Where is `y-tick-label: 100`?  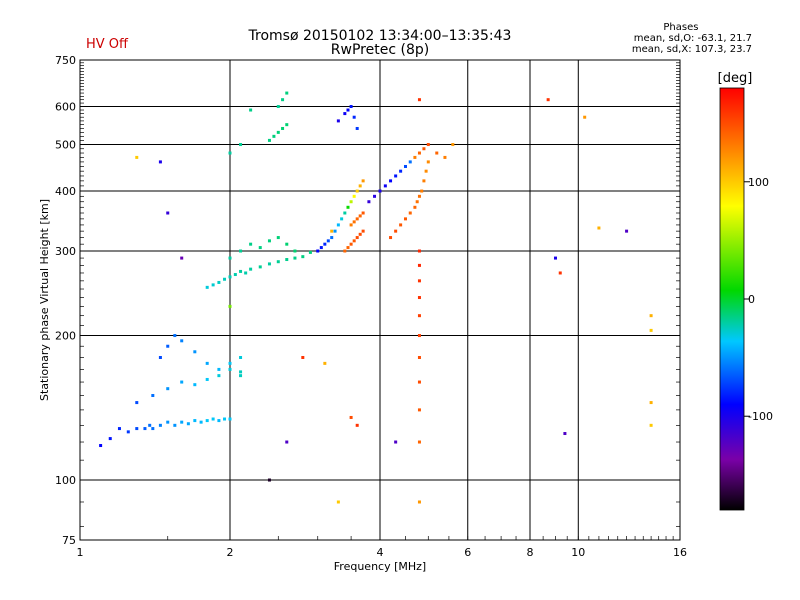 y-tick-label: 100 is located at coordinates (65, 480).